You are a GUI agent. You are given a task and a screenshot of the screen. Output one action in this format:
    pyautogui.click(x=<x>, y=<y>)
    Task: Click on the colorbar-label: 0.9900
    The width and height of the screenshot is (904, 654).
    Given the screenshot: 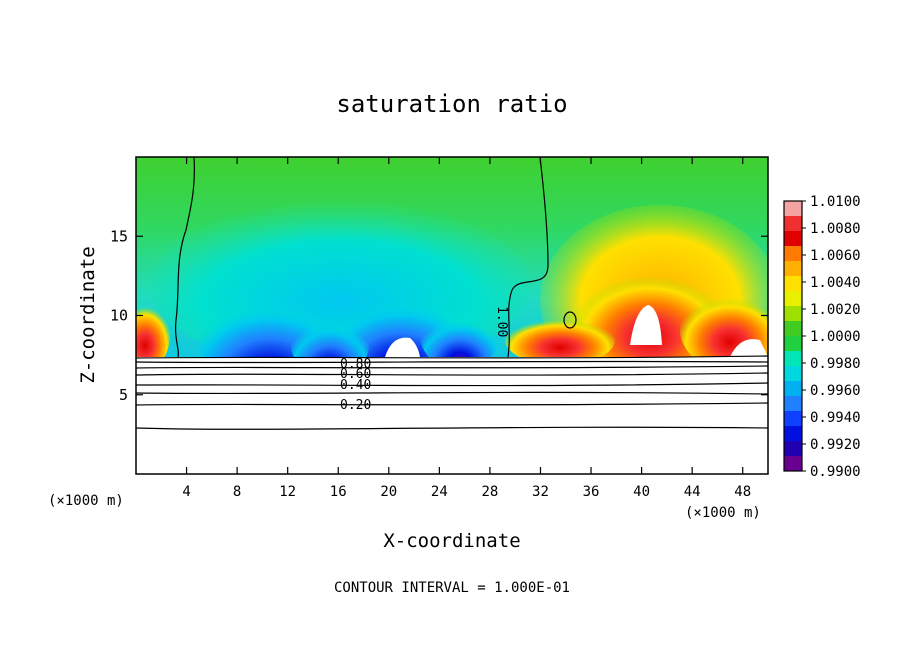 What is the action you would take?
    pyautogui.click(x=835, y=472)
    